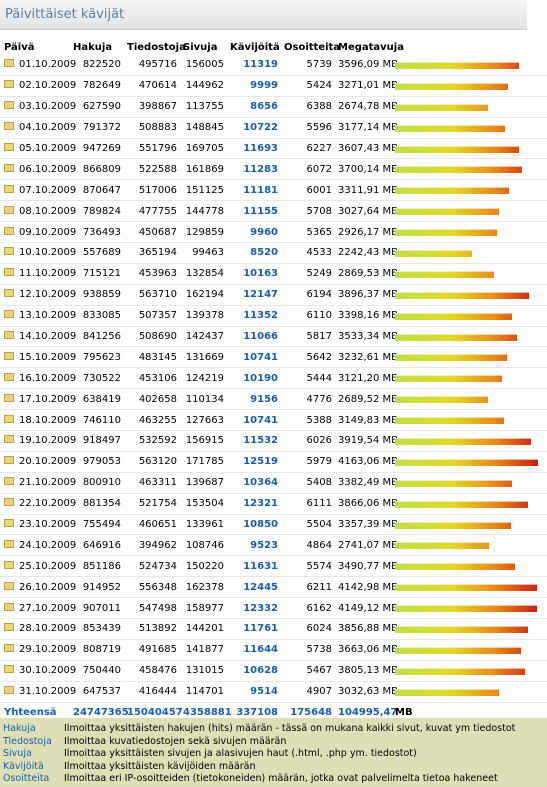 The height and width of the screenshot is (787, 547). What do you see at coordinates (257, 65) in the screenshot?
I see `row-visitors: 11319` at bounding box center [257, 65].